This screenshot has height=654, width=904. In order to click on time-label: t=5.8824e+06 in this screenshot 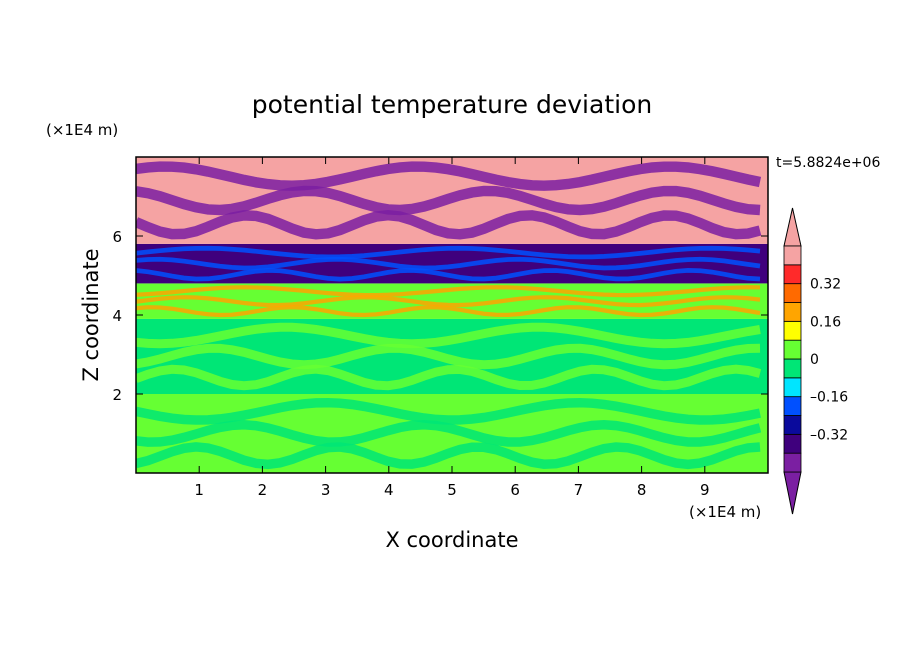, I will do `click(828, 163)`.